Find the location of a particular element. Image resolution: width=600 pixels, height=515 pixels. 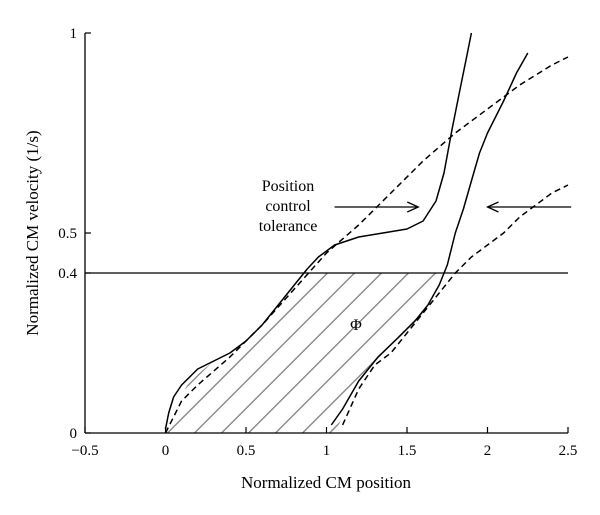

region-label: Φ is located at coordinates (356, 325).